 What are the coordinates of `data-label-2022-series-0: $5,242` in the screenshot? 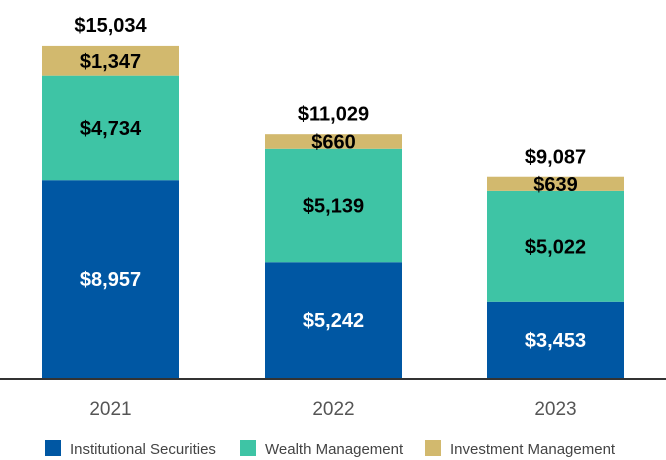 It's located at (333, 321).